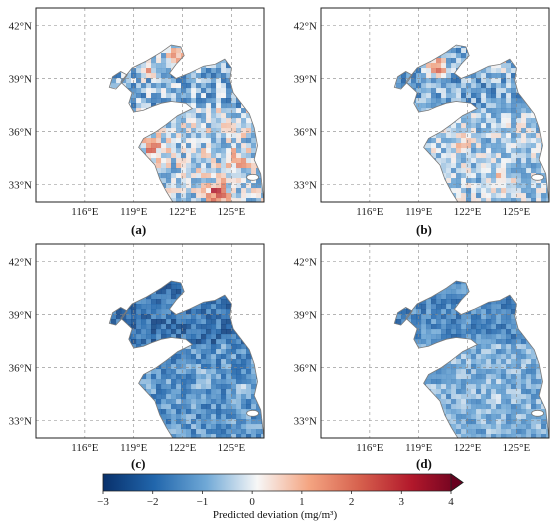 The width and height of the screenshot is (550, 526). I want to click on colorbar-tick-label: −1, so click(203, 502).